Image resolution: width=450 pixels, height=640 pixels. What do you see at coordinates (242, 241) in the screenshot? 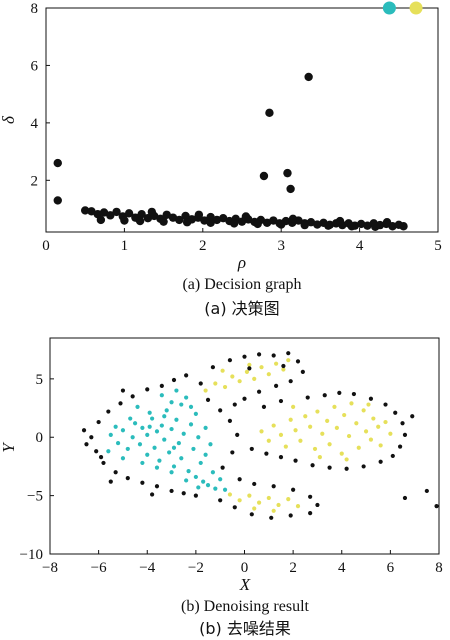
I see `plot-a-x-ticks: 0 1 2 3 4 5` at bounding box center [242, 241].